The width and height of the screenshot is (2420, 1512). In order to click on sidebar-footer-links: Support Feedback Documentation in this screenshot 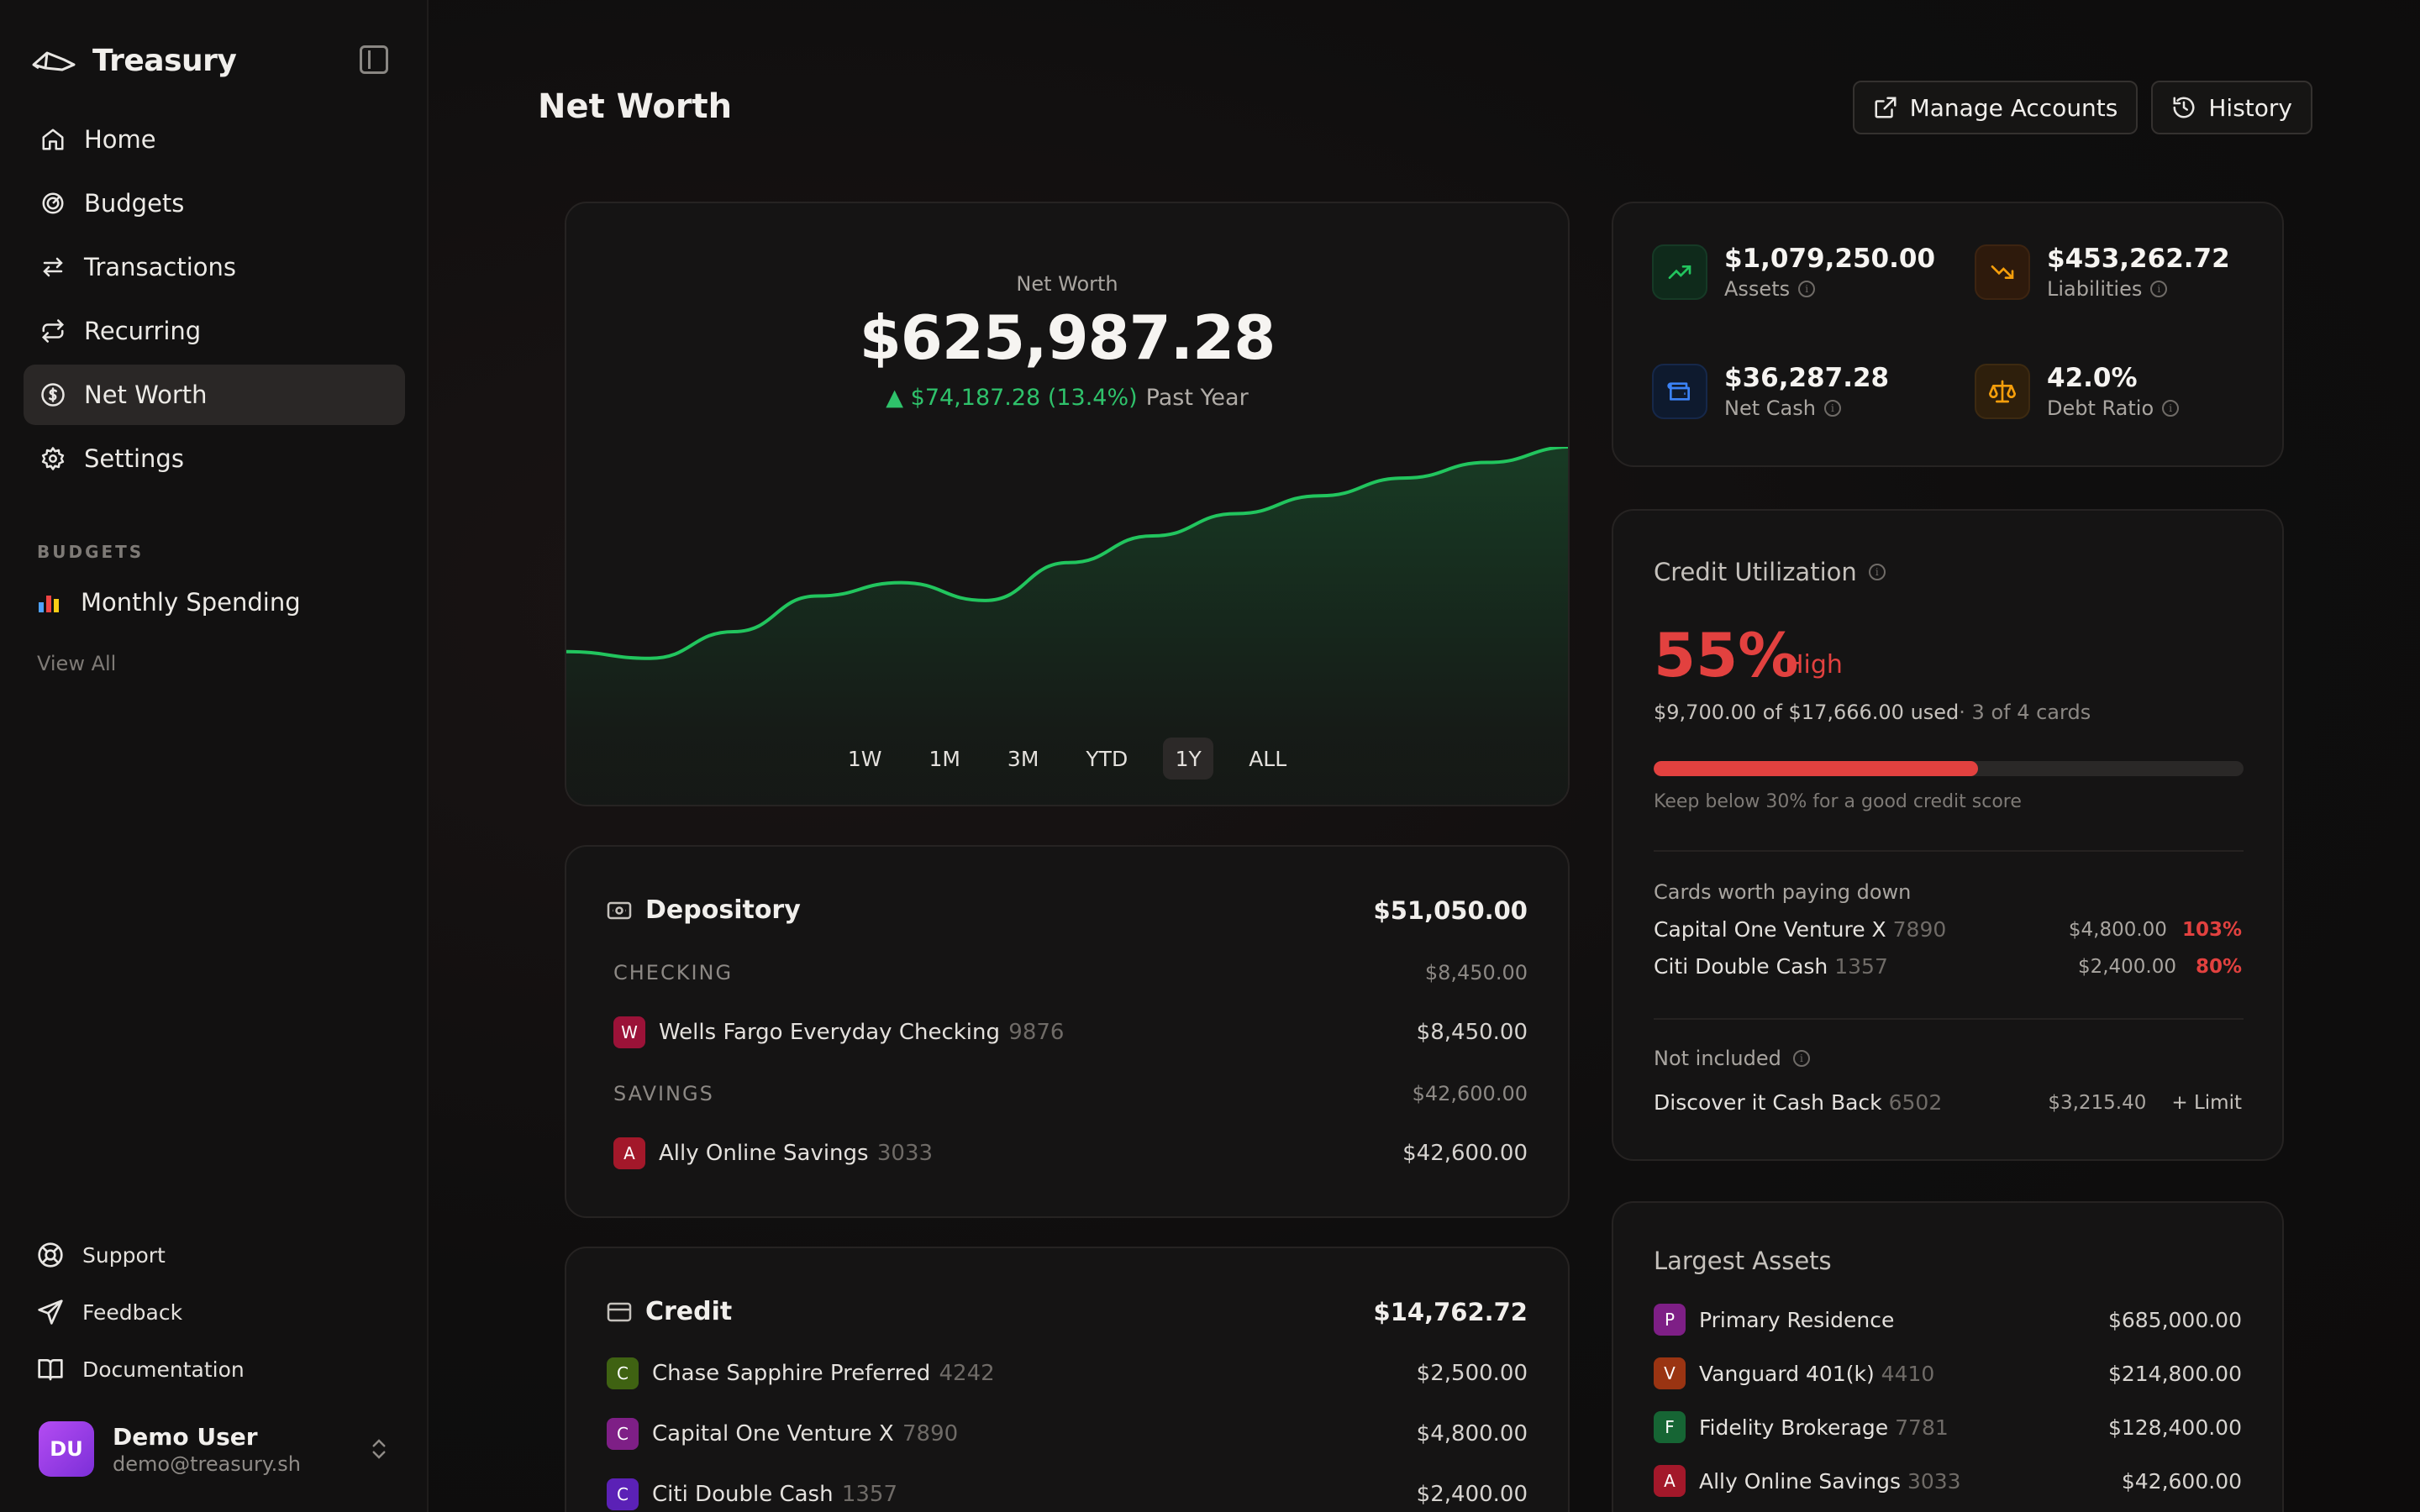, I will do `click(218, 1312)`.